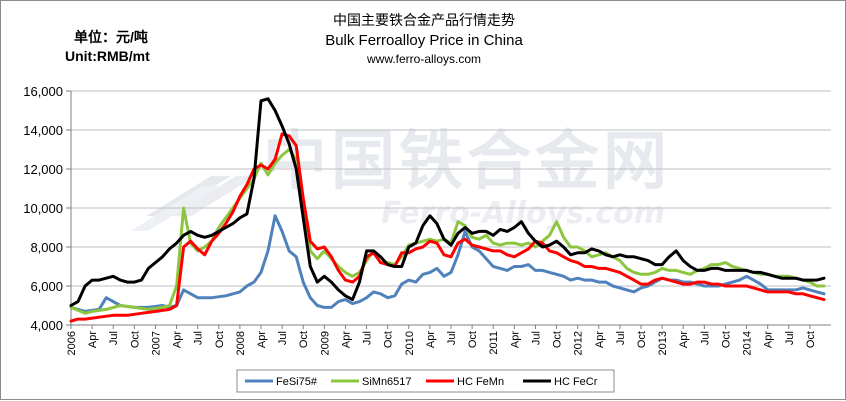 This screenshot has height=401, width=846. Describe the element at coordinates (424, 20) in the screenshot. I see `title-cn: 中国主要铁合金产品行情走势` at that location.